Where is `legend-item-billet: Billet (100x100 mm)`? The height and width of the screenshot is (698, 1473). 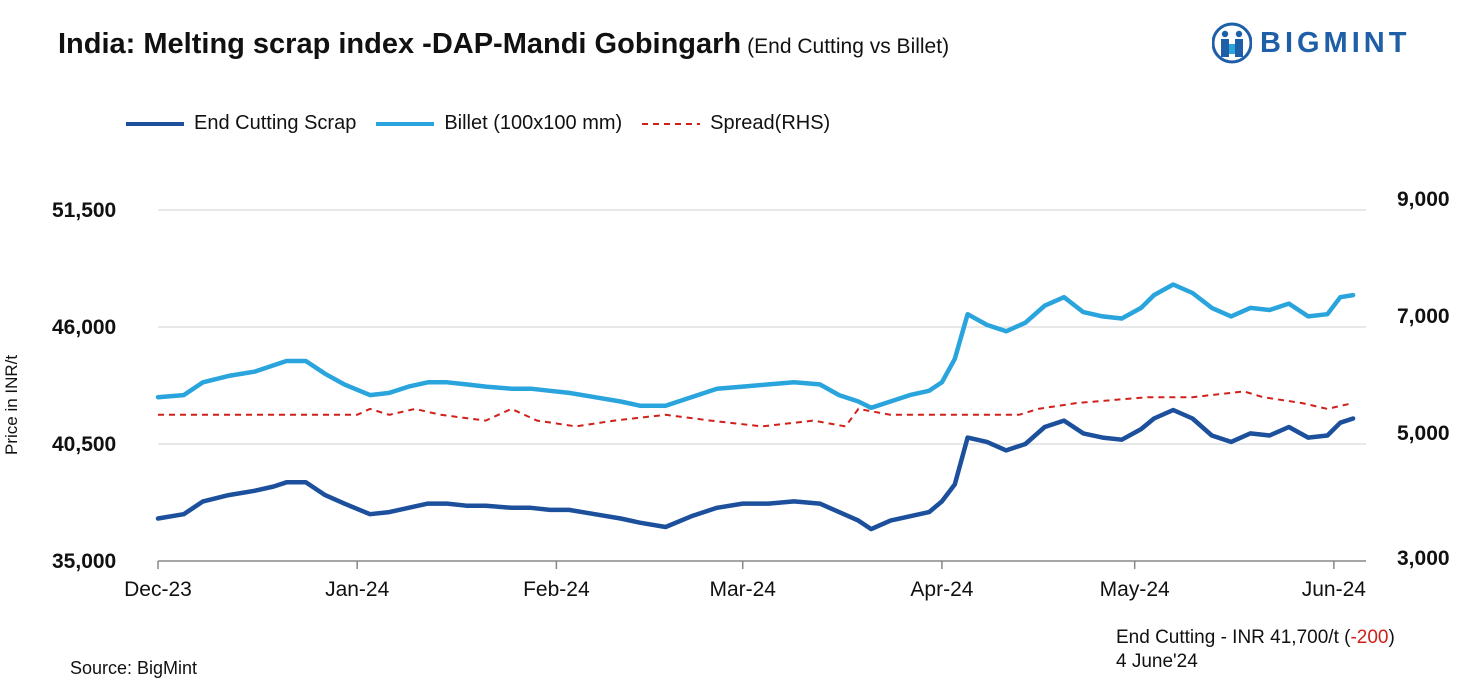
legend-item-billet: Billet (100x100 mm) is located at coordinates (499, 123).